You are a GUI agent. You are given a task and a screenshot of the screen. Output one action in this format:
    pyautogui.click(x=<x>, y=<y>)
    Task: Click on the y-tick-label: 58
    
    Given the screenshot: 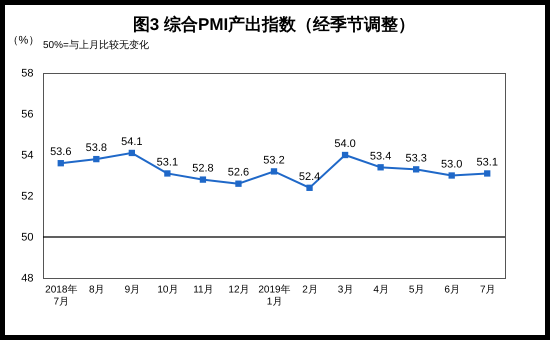 What is the action you would take?
    pyautogui.click(x=27, y=74)
    